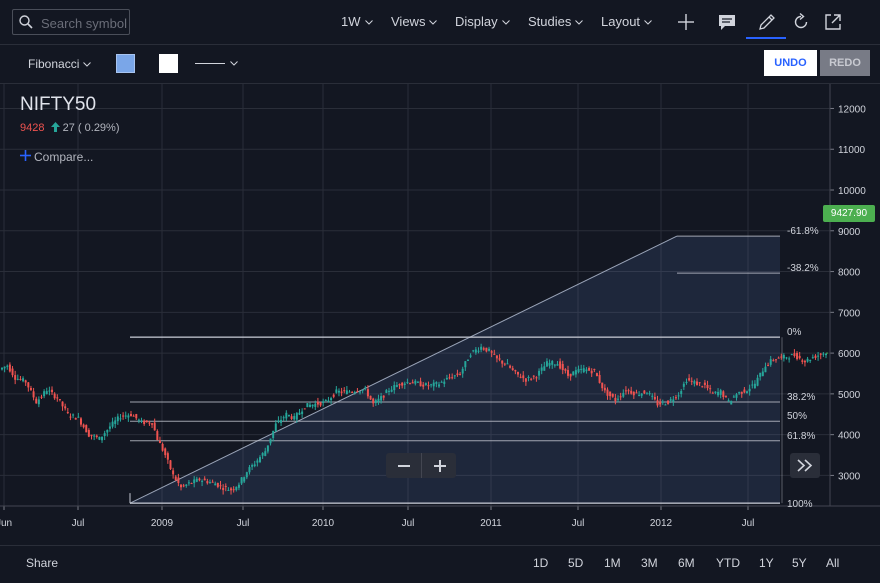  I want to click on views-menu: Views, so click(414, 21).